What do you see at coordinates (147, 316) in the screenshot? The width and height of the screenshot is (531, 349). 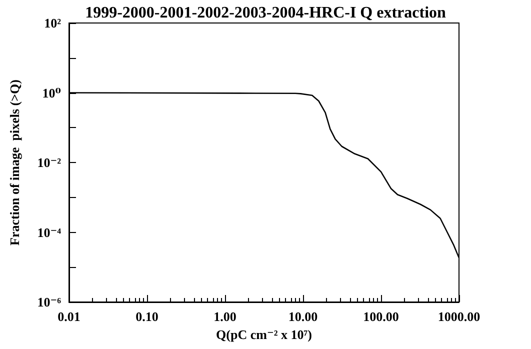 I see `x-tick-label: 0.10` at bounding box center [147, 316].